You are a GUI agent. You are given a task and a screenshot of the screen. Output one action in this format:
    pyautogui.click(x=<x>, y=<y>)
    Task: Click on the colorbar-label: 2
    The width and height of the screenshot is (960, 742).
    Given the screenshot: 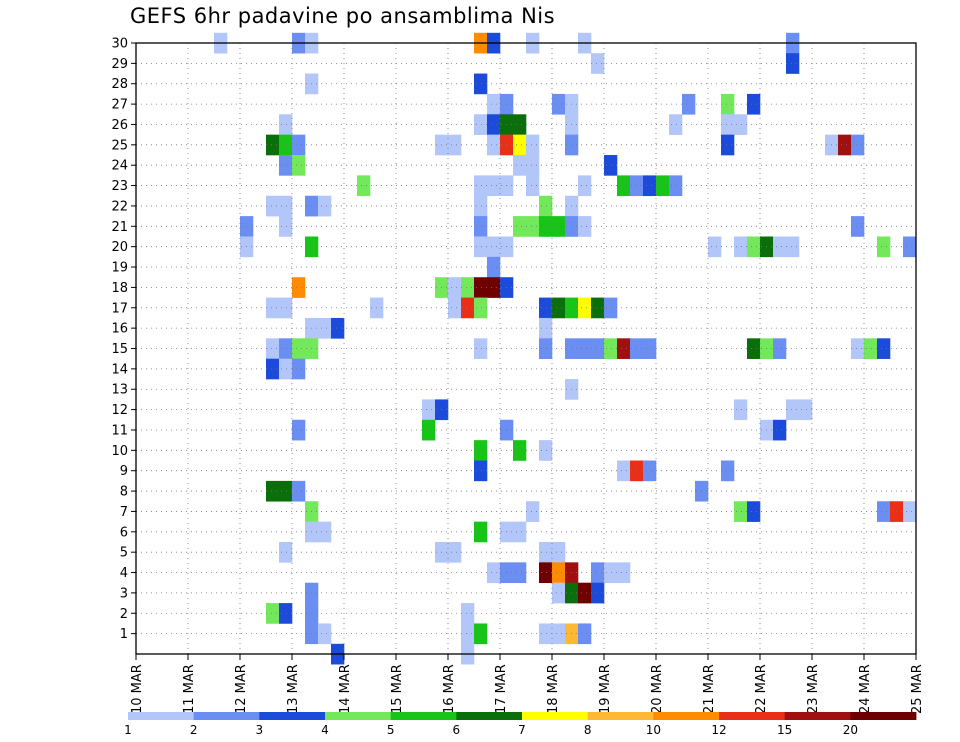 What is the action you would take?
    pyautogui.click(x=194, y=730)
    